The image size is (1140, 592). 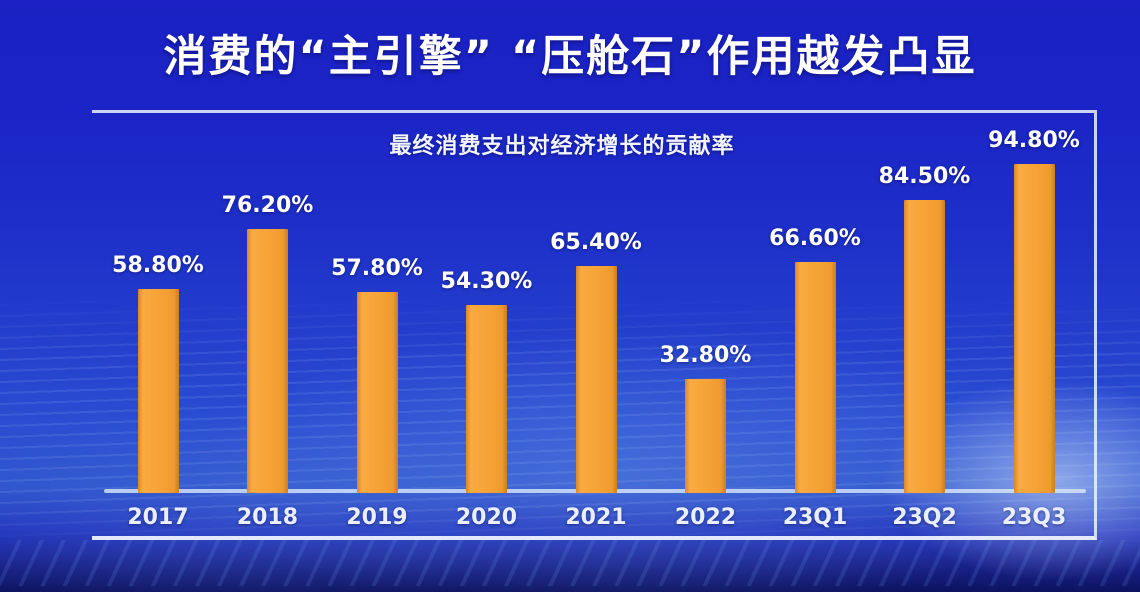 I want to click on slide-title: 消费的“主引擎” “压舱石”作用越发凸显, so click(x=570, y=57).